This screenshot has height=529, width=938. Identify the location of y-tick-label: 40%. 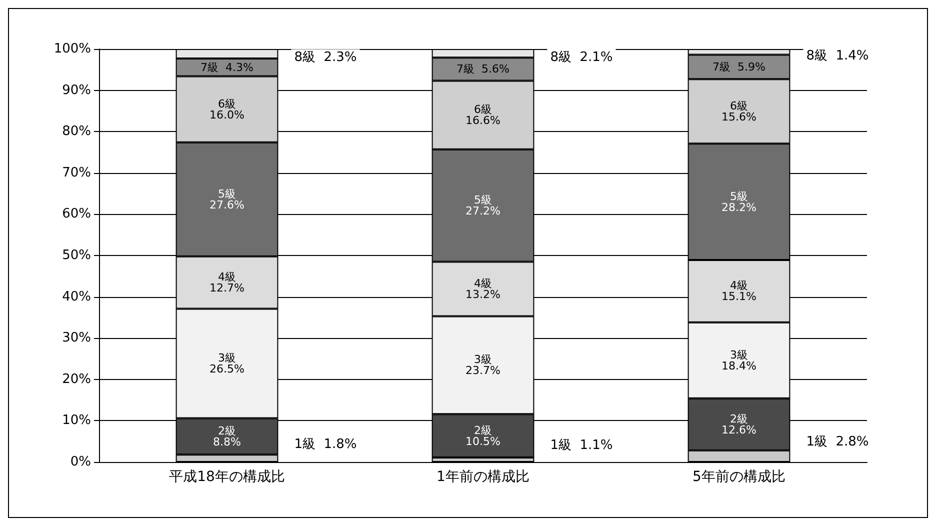
(76, 296).